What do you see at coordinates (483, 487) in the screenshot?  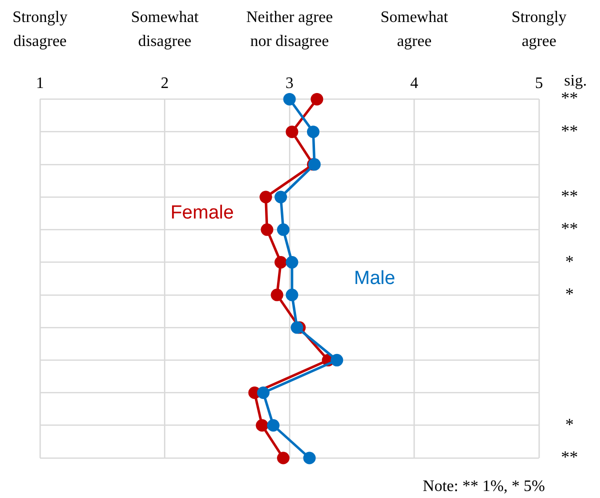 I see `text: Note: ** 1%, * 5%` at bounding box center [483, 487].